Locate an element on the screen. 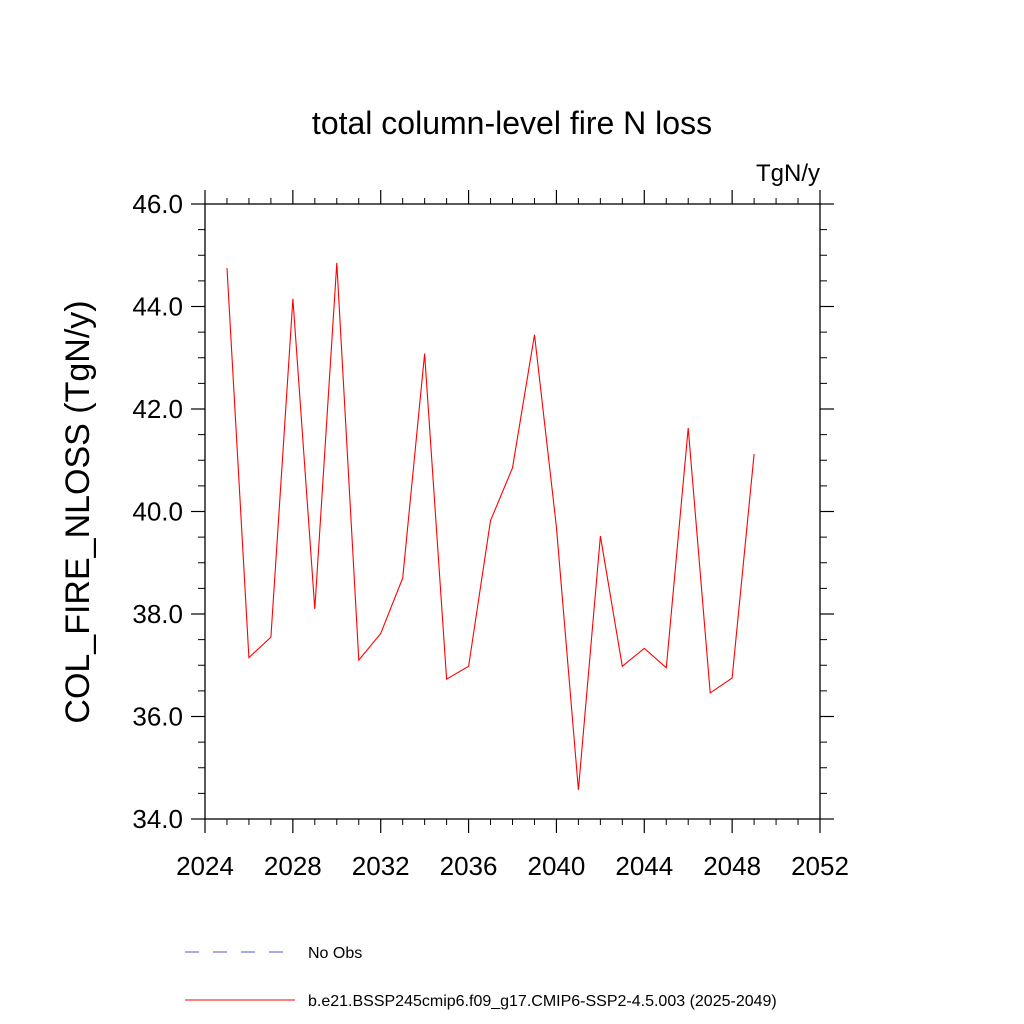 The width and height of the screenshot is (1024, 1024). chart-title: total column-level fire N loss is located at coordinates (512, 123).